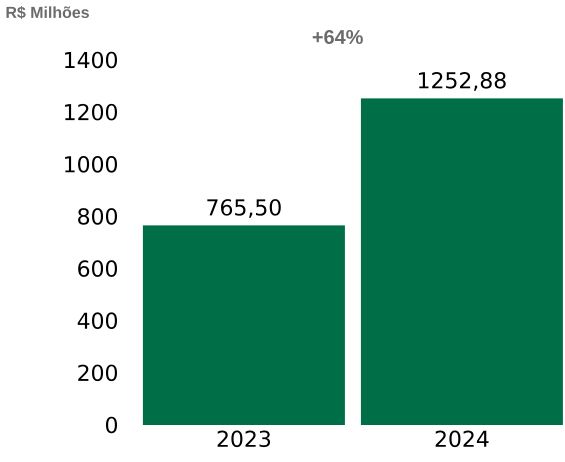  What do you see at coordinates (91, 112) in the screenshot?
I see `y-tick-label: 1200` at bounding box center [91, 112].